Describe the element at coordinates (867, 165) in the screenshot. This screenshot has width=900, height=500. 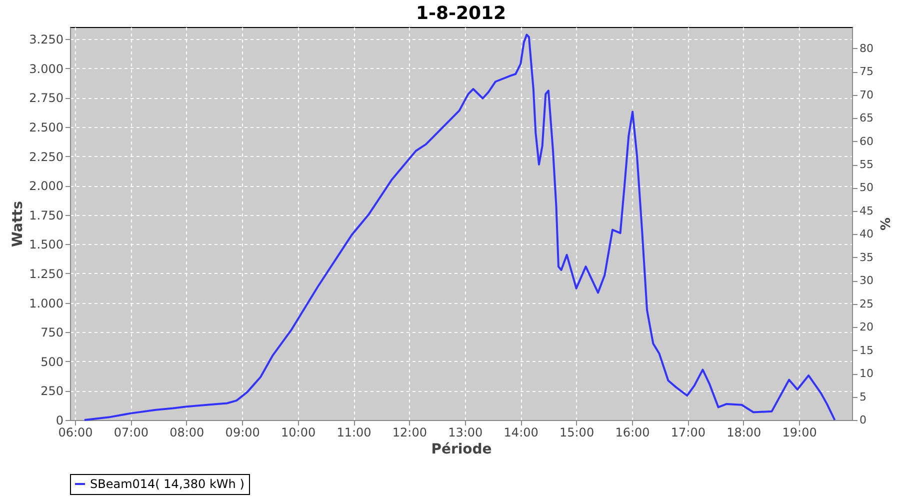
I see `y2-tick-label: 55` at that location.